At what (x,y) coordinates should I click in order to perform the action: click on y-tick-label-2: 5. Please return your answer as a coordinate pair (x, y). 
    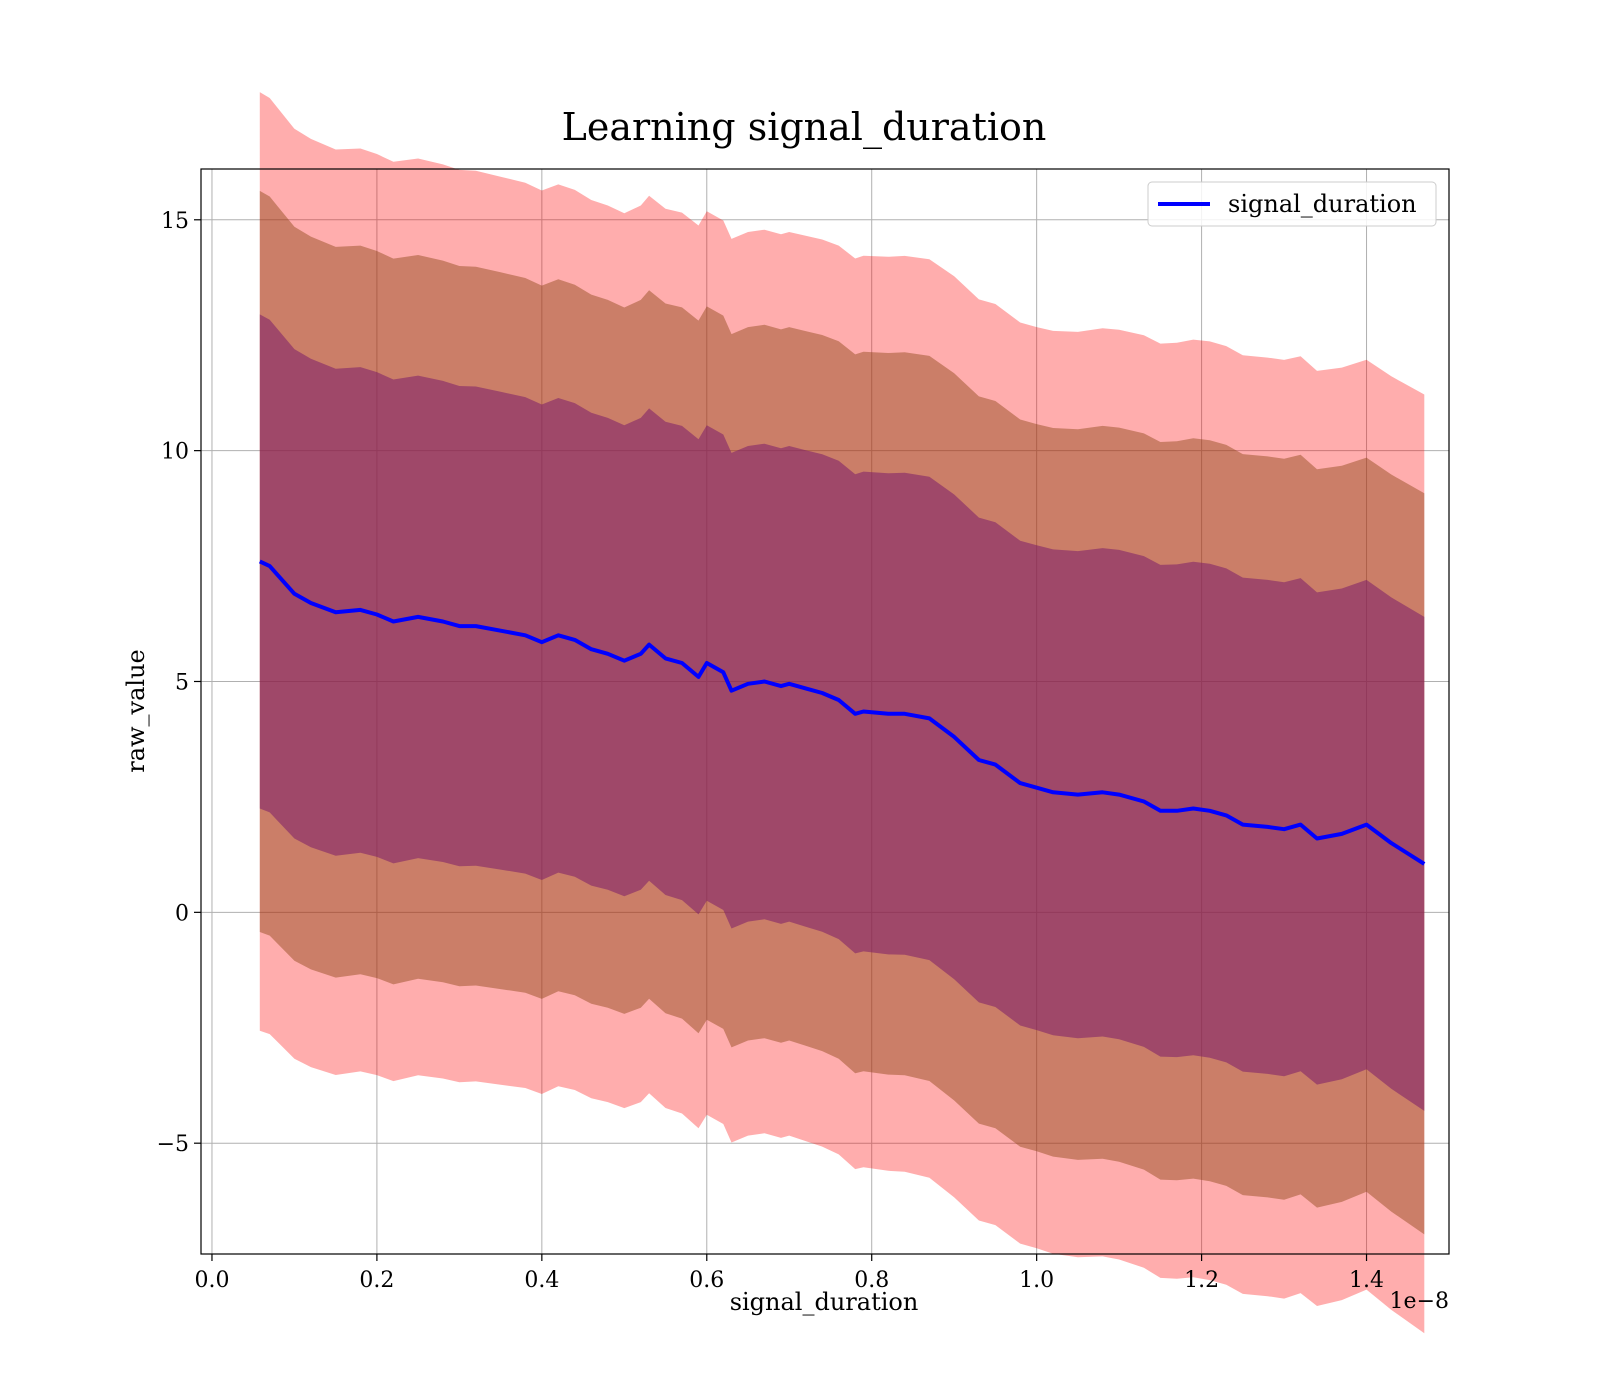
    Looking at the image, I should click on (182, 682).